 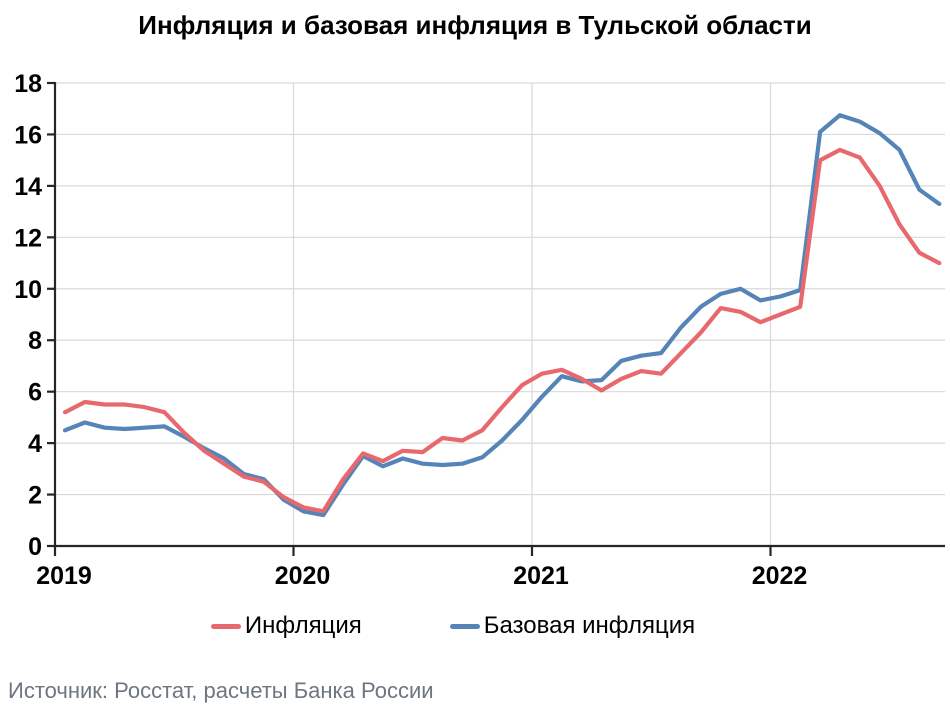 I want to click on y-tick-label-14: 14, so click(x=28, y=187).